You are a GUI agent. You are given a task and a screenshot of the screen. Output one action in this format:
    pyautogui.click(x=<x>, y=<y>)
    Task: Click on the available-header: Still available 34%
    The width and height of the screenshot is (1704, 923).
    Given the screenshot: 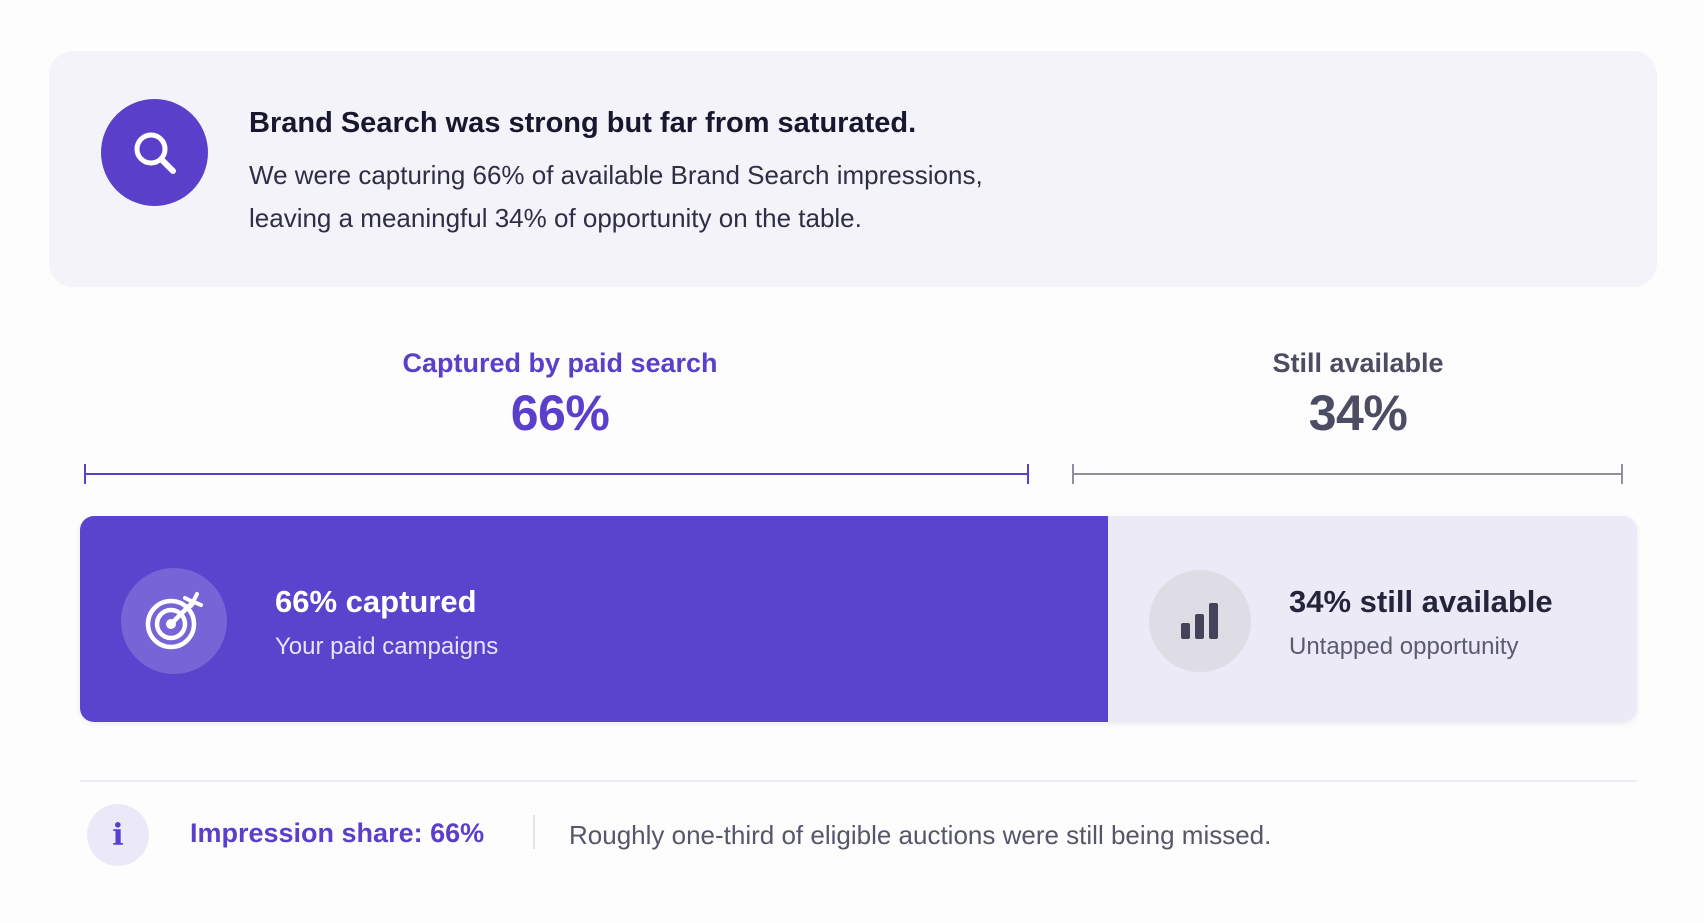 What is the action you would take?
    pyautogui.click(x=1358, y=395)
    